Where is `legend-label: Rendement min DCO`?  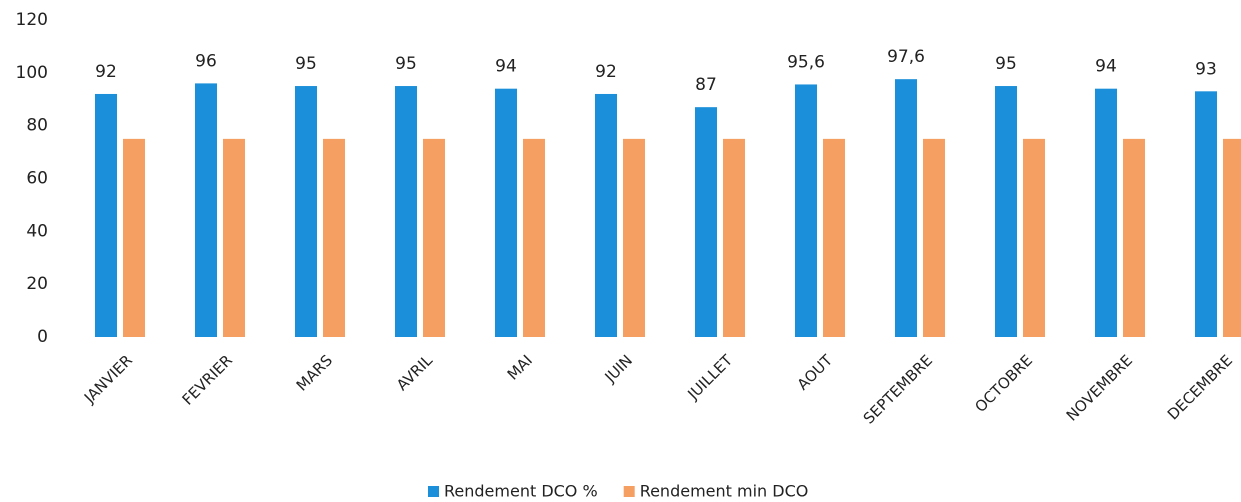 legend-label: Rendement min DCO is located at coordinates (724, 491).